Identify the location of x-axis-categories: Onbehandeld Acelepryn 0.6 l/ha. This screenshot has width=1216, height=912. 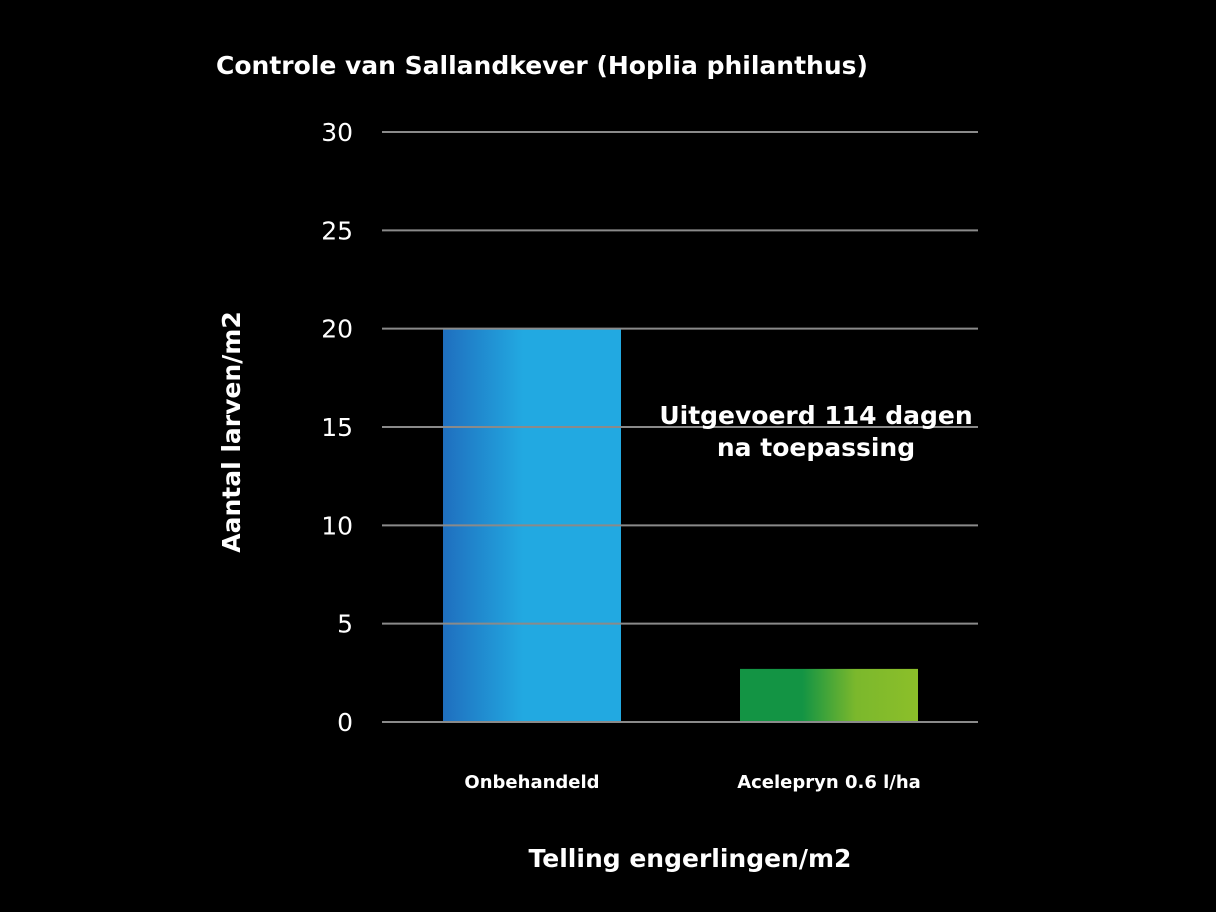
(692, 782).